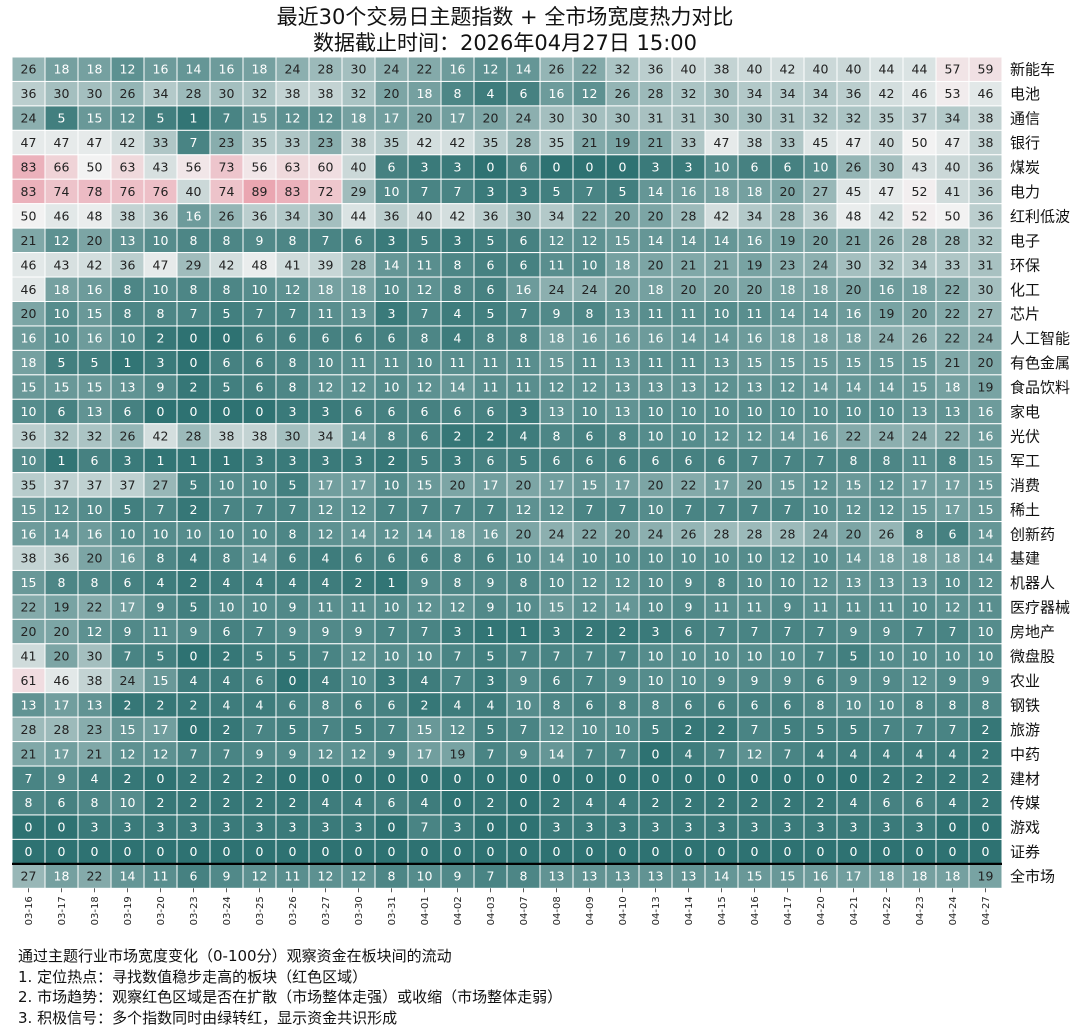  Describe the element at coordinates (953, 910) in the screenshot. I see `x-tick-label: 04-24` at that location.